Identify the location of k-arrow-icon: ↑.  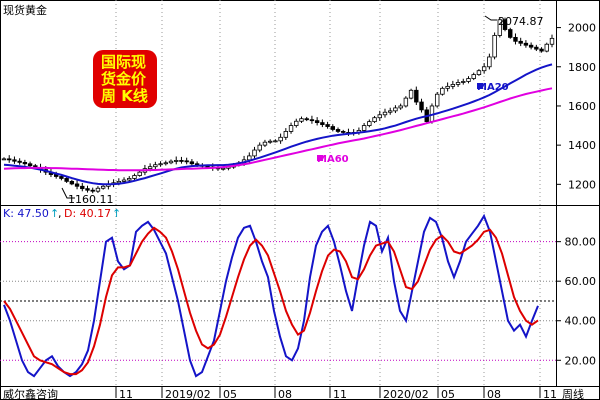
(54, 213).